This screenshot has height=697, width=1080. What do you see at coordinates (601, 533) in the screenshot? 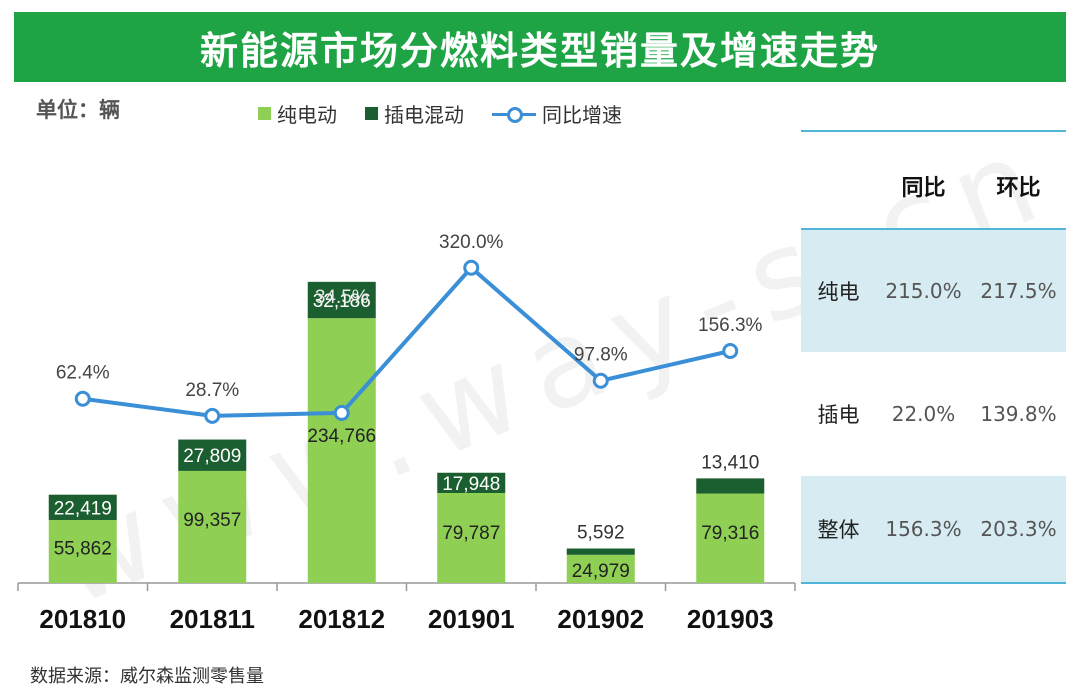
I see `bar-label-phev: 5,592` at bounding box center [601, 533].